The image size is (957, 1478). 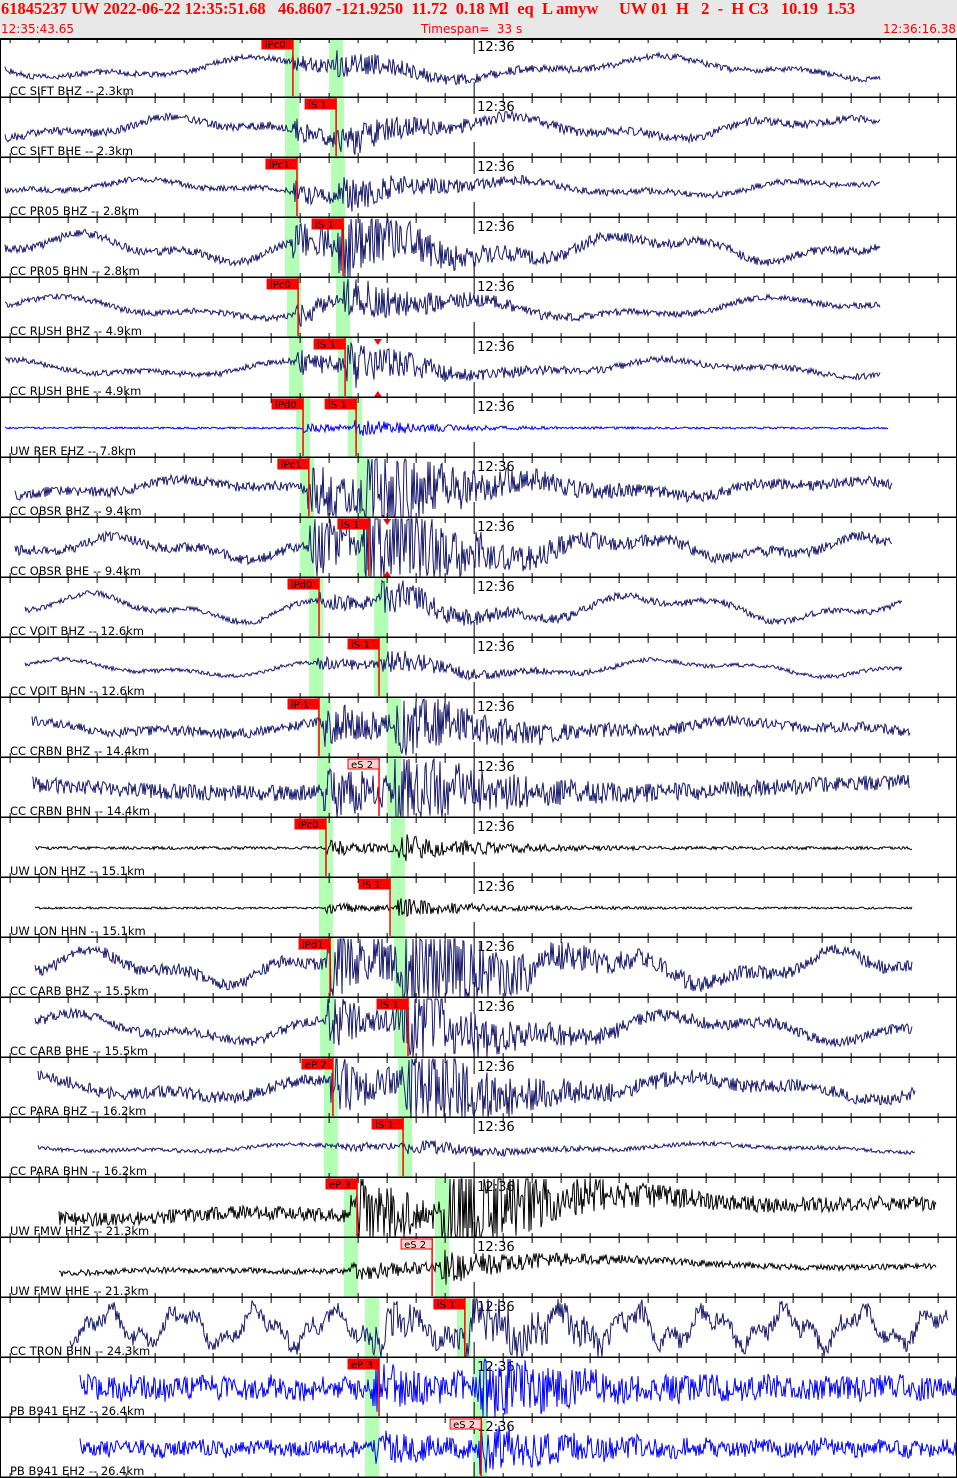 What do you see at coordinates (317, 1087) in the screenshot?
I see `phase-pick: eP 2` at bounding box center [317, 1087].